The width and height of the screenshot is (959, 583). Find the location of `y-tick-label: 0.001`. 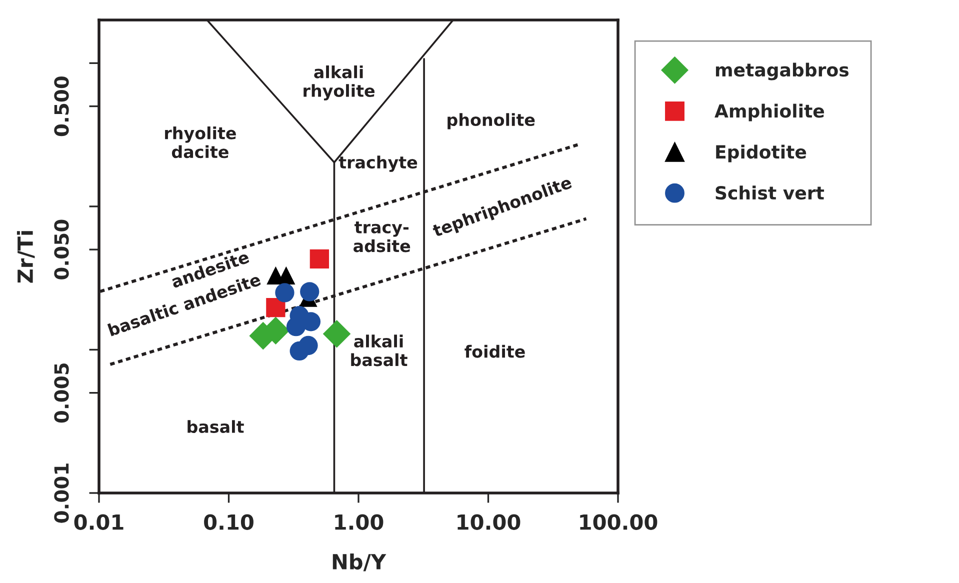

y-tick-label: 0.001 is located at coordinates (61, 493).